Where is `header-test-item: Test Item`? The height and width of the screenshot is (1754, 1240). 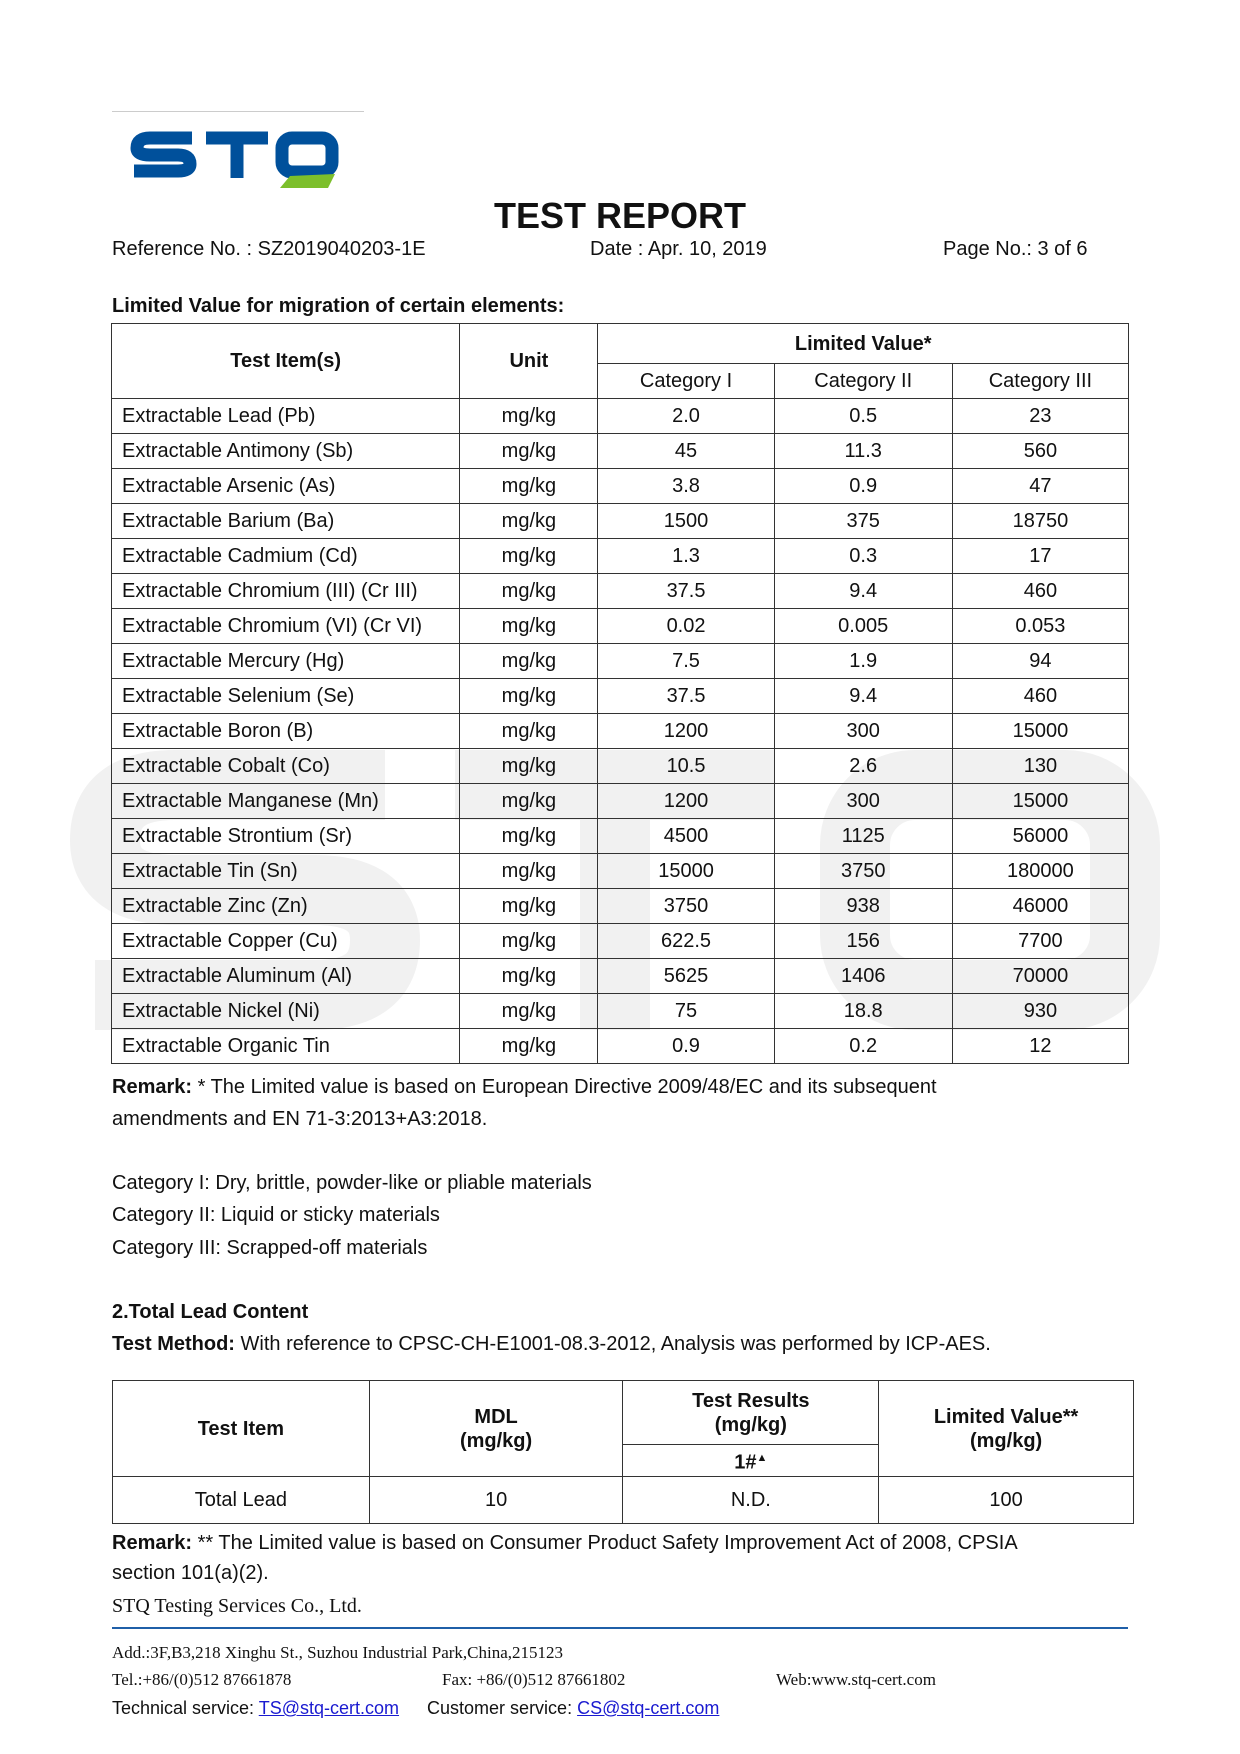
header-test-item: Test Item is located at coordinates (241, 1428).